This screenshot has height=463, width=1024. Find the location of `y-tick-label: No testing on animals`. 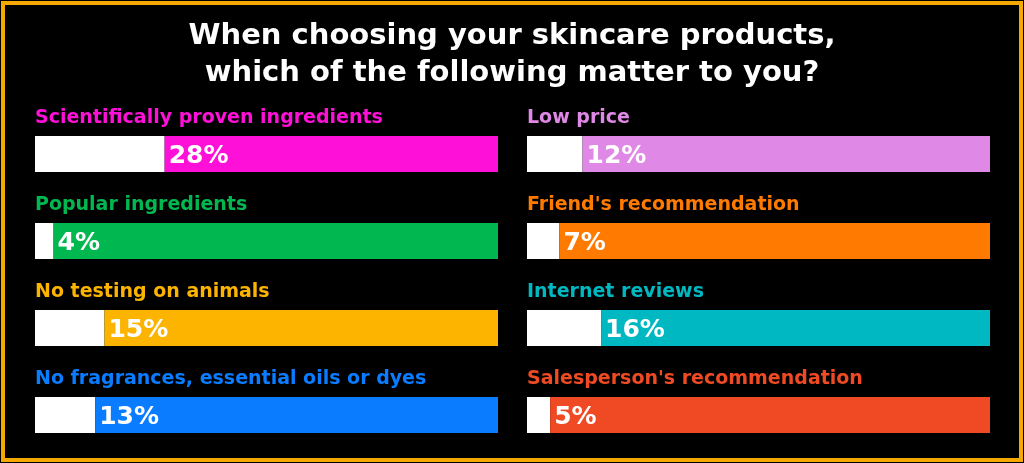

y-tick-label: No testing on animals is located at coordinates (152, 290).